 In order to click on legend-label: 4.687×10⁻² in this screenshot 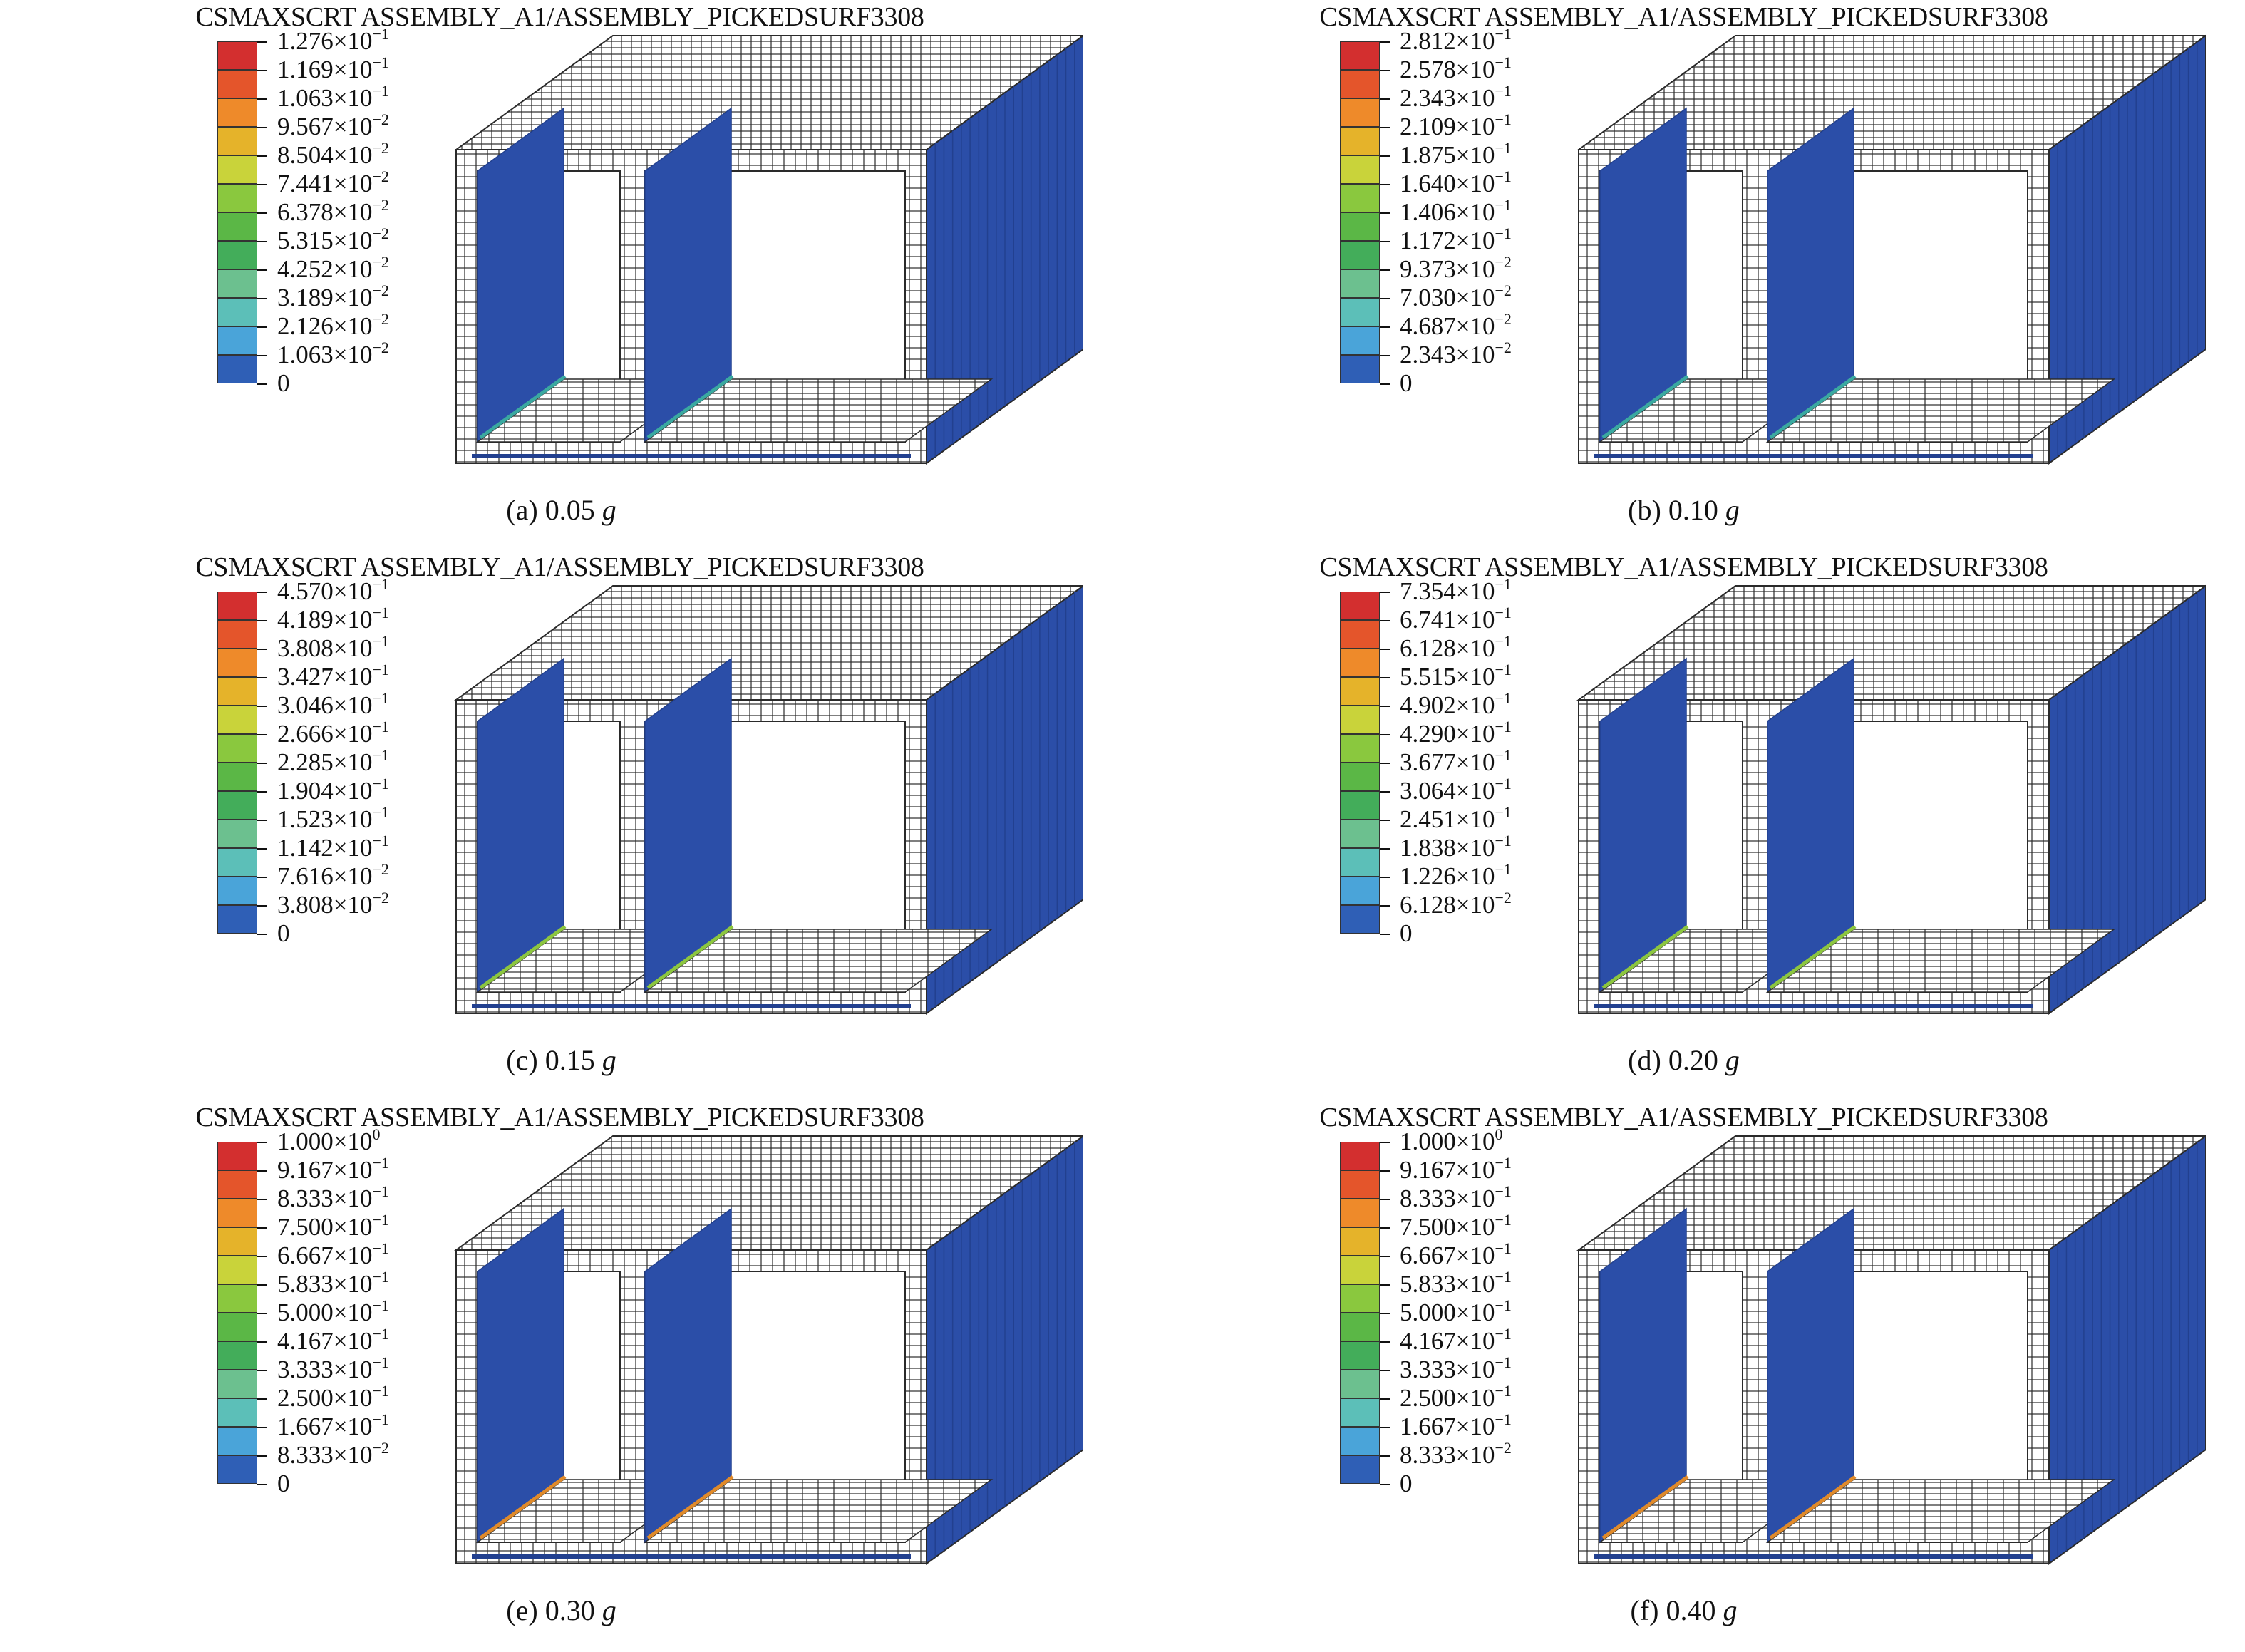, I will do `click(1456, 325)`.